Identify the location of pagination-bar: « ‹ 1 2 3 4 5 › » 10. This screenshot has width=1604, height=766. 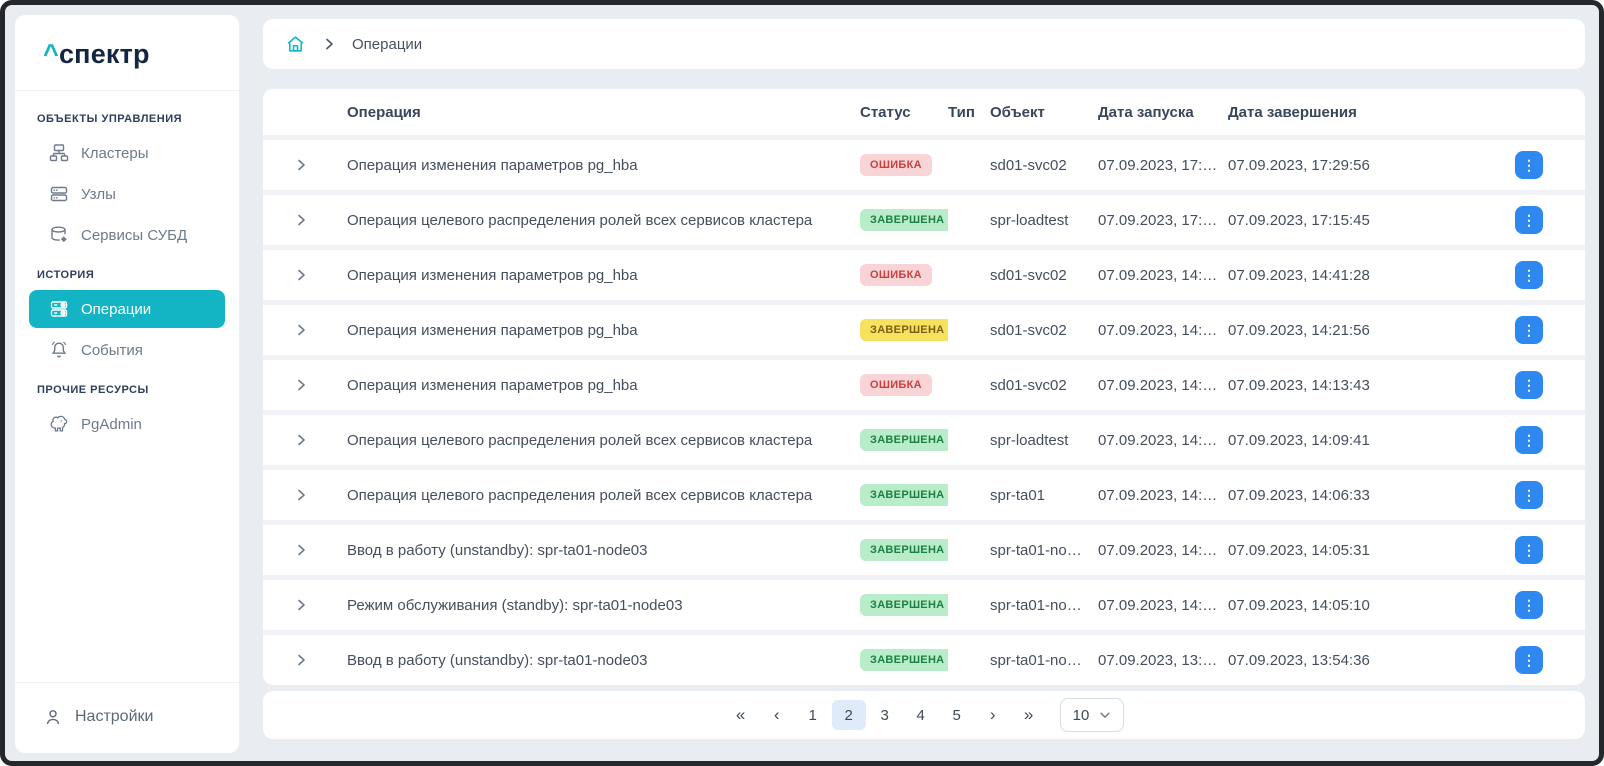
(924, 715).